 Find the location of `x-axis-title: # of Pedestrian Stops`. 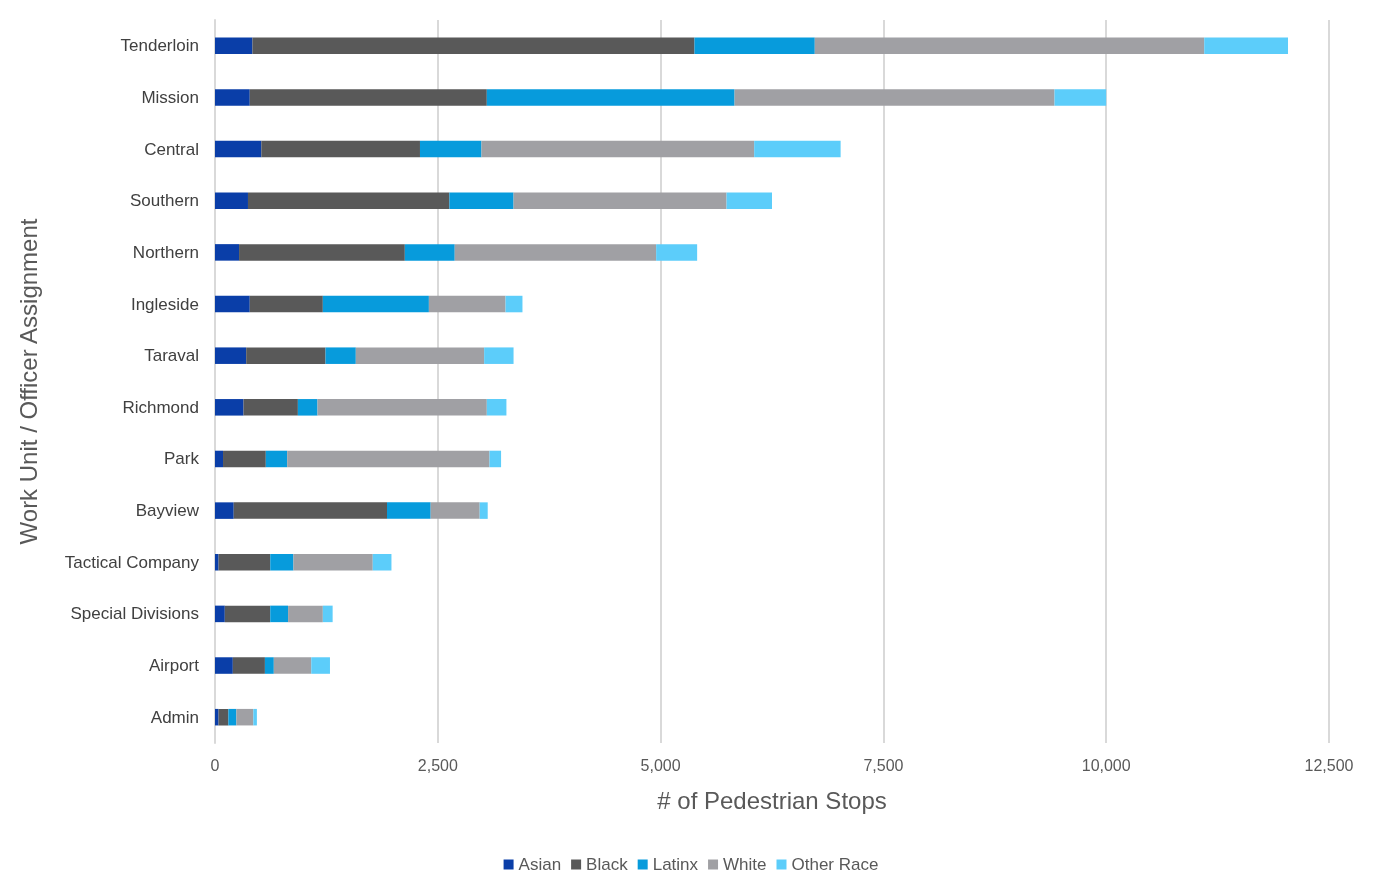

x-axis-title: # of Pedestrian Stops is located at coordinates (772, 800).